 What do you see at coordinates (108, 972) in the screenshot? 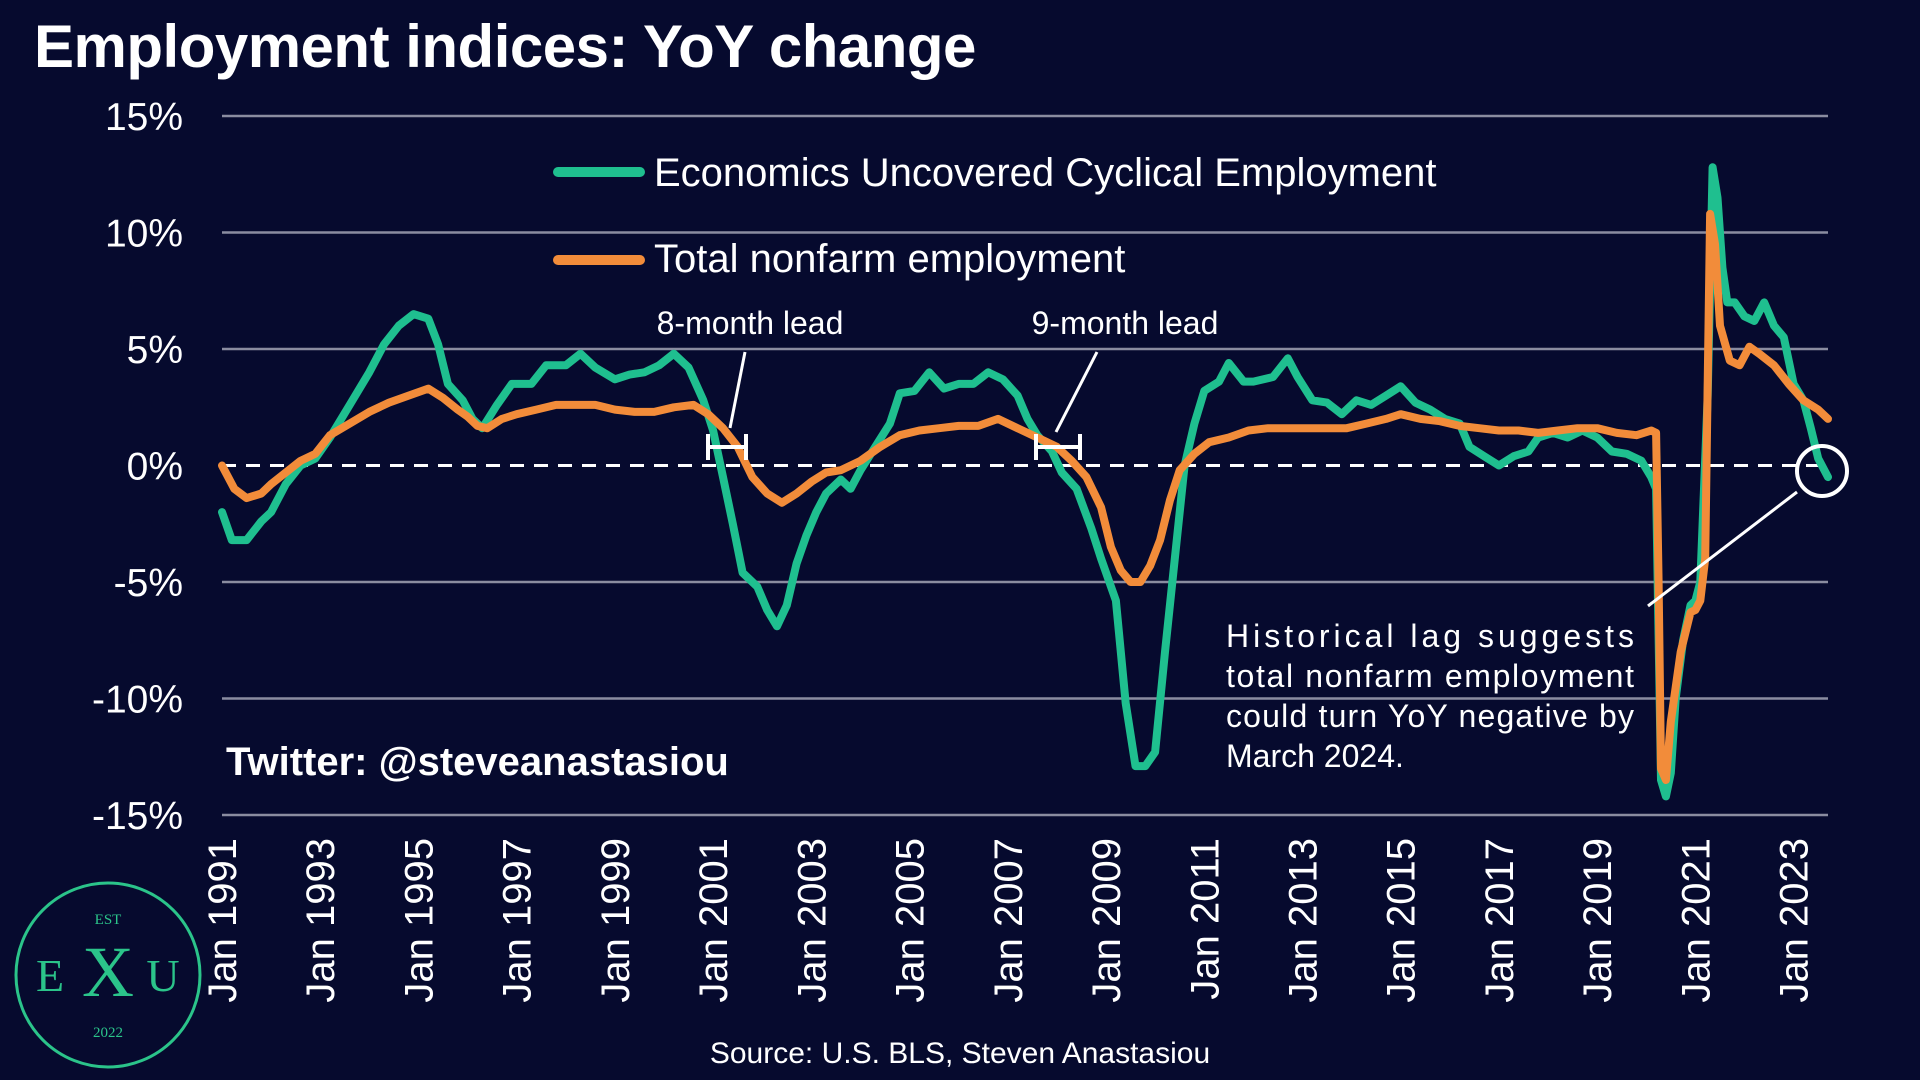
I see `logo-letter-x: X` at bounding box center [108, 972].